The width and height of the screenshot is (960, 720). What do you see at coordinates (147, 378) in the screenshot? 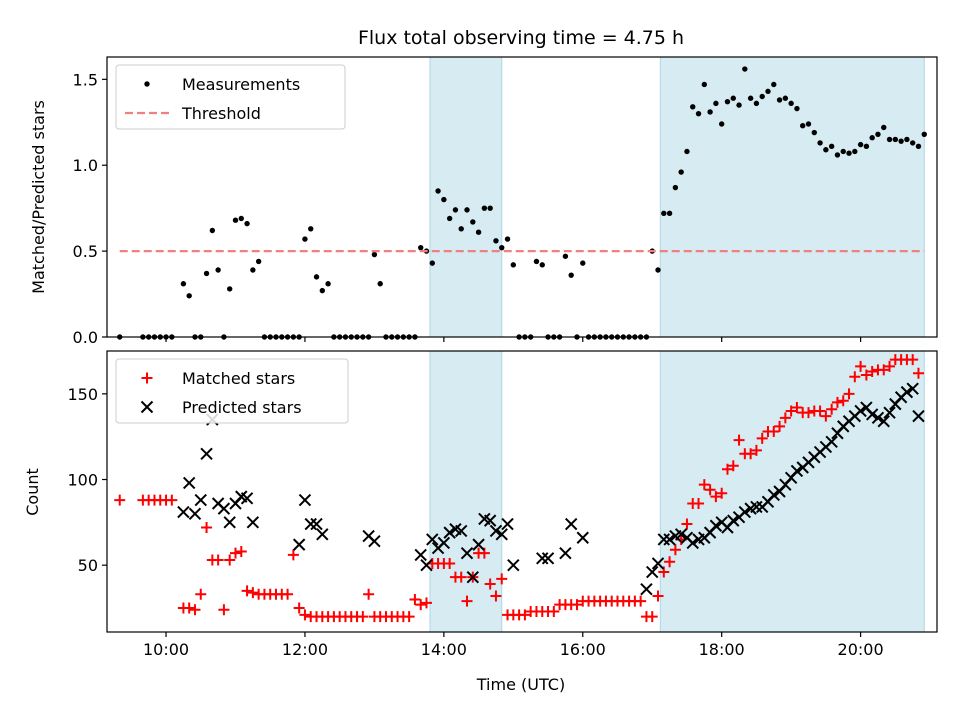
I see `legend-matched-swatch` at bounding box center [147, 378].